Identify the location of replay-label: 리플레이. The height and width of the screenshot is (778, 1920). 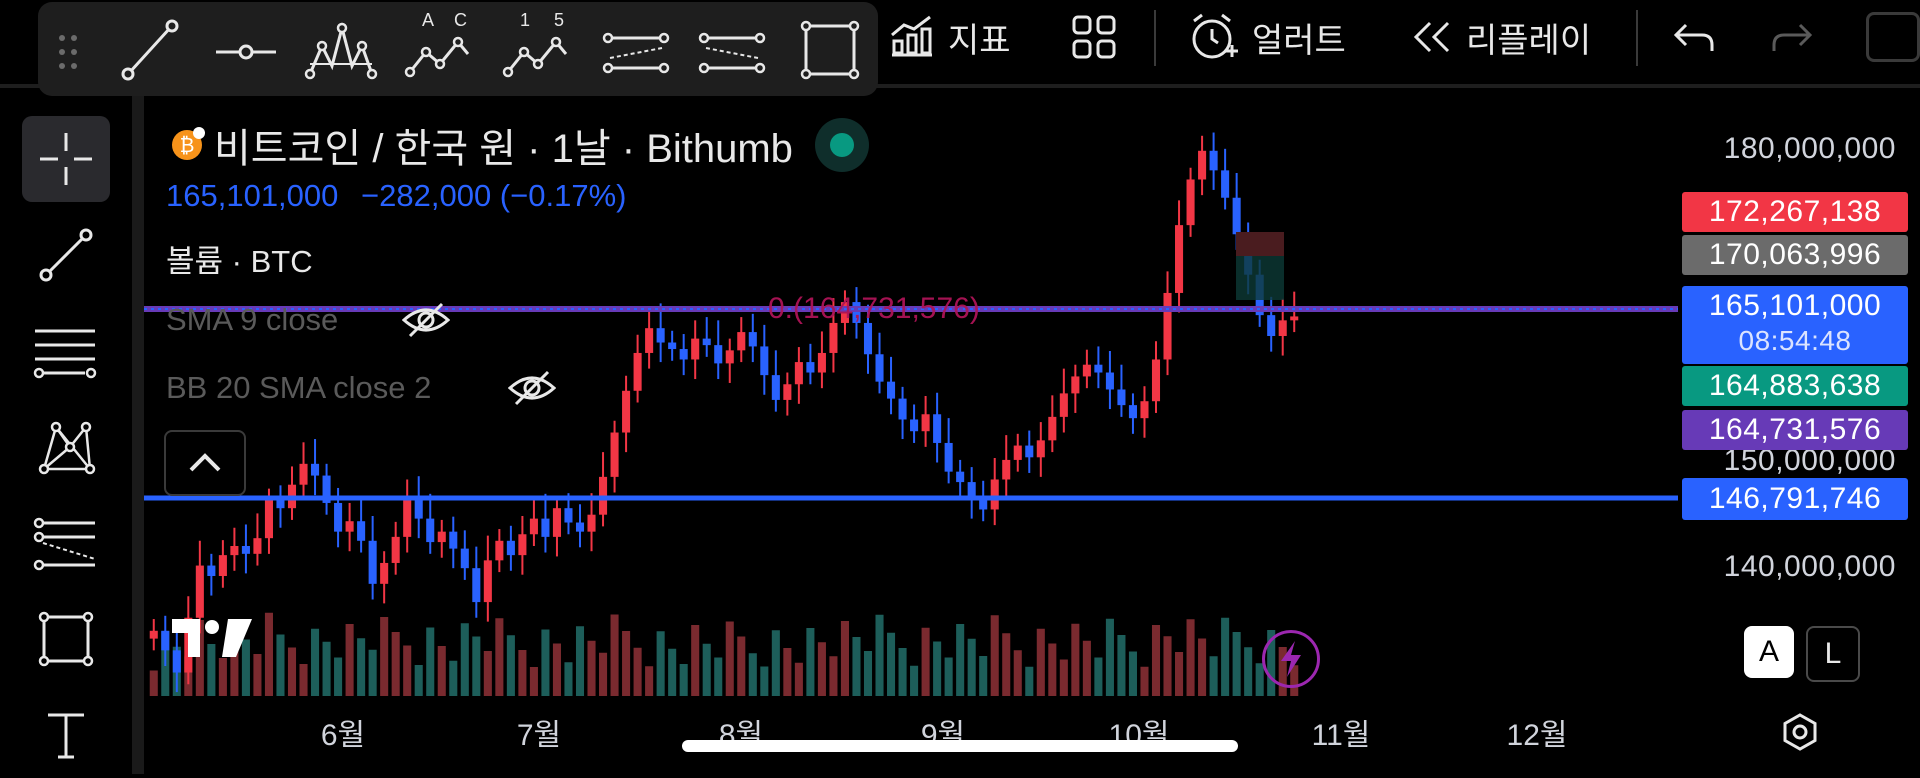
(1529, 40).